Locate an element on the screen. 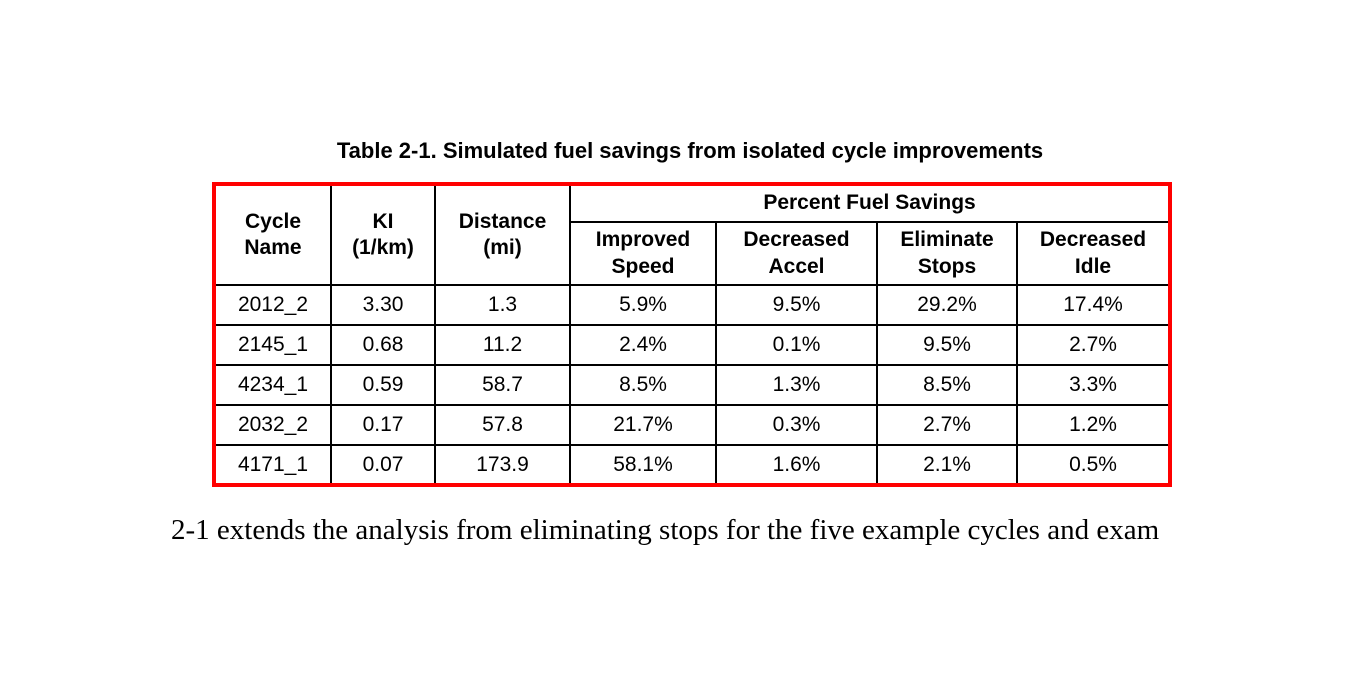 This screenshot has height=674, width=1366. cell-decreased-idle: 17.4% is located at coordinates (1093, 305).